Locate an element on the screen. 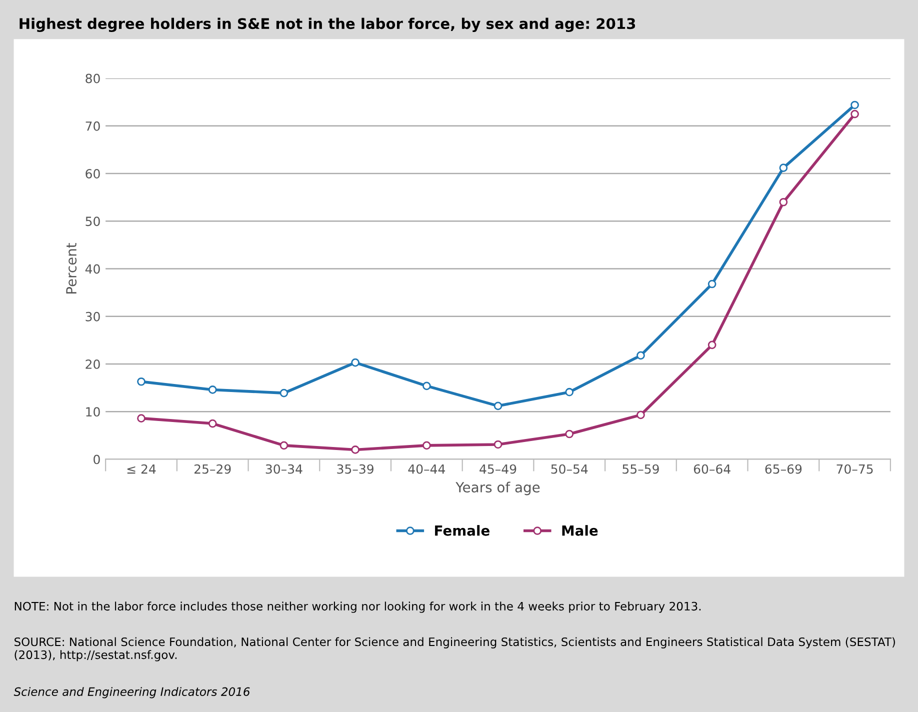 This screenshot has width=918, height=712. legend-label: Male is located at coordinates (580, 530).